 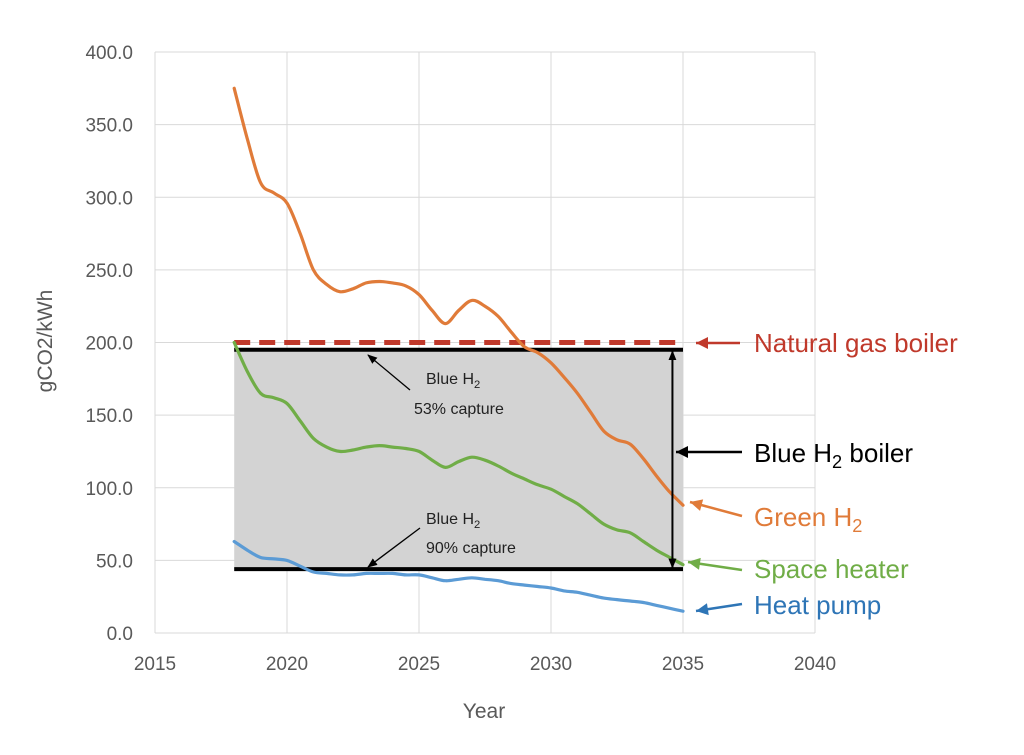 I want to click on annotation-green-h2-prefix: Green H, so click(x=803, y=517).